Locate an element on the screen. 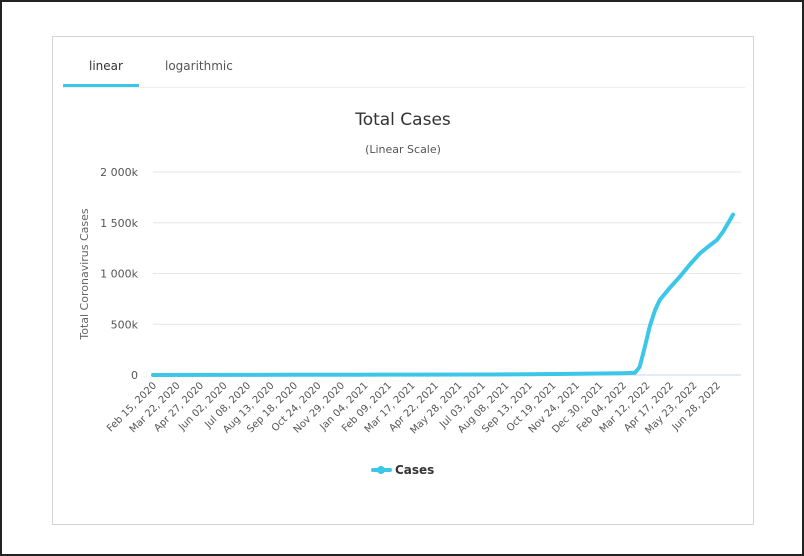  y-tick-label: 1 500k is located at coordinates (119, 223).